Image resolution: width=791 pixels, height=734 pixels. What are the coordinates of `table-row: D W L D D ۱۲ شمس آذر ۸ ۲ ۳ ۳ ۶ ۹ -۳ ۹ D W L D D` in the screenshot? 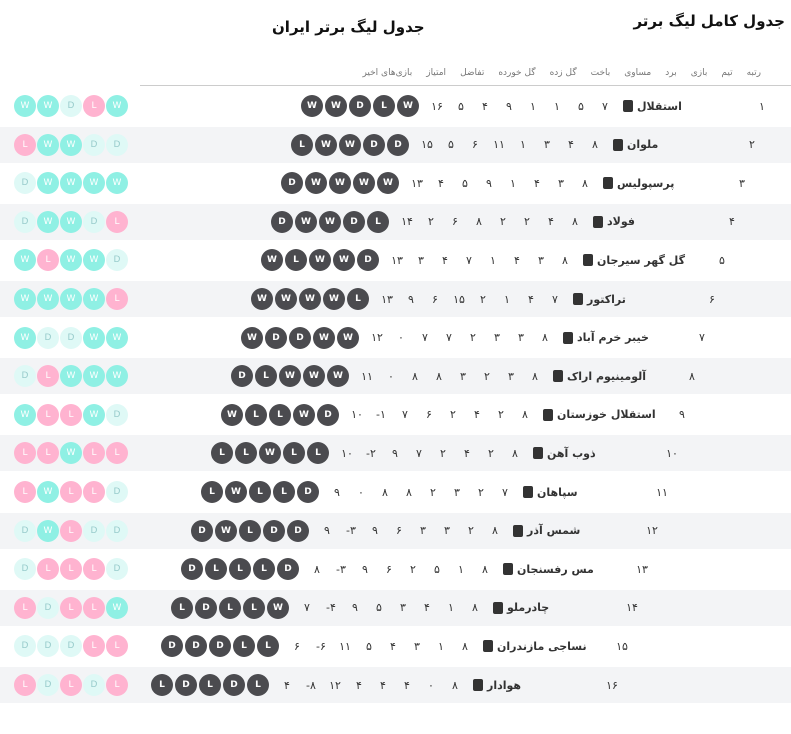 It's located at (395, 530).